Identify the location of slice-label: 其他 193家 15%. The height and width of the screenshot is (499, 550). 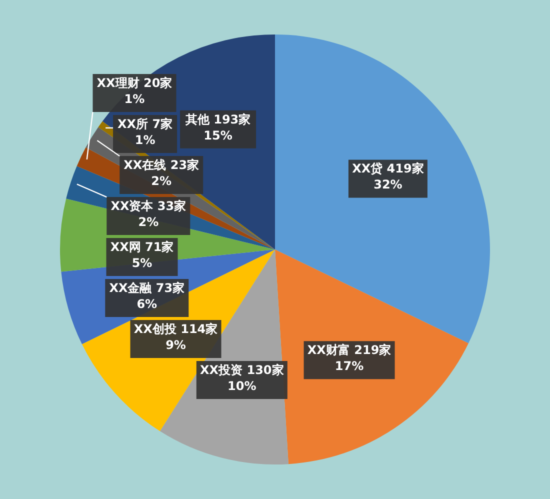
(217, 127).